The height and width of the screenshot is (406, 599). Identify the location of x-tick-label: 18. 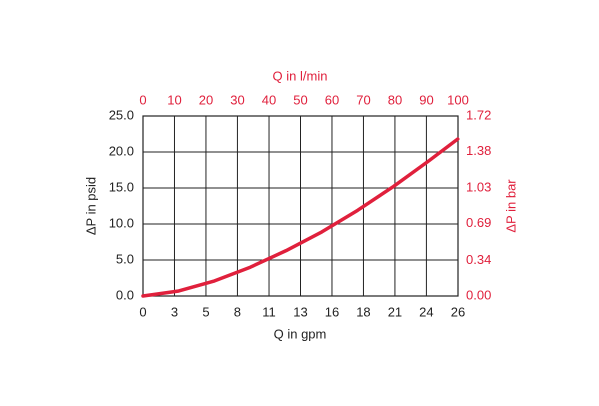
(363, 311).